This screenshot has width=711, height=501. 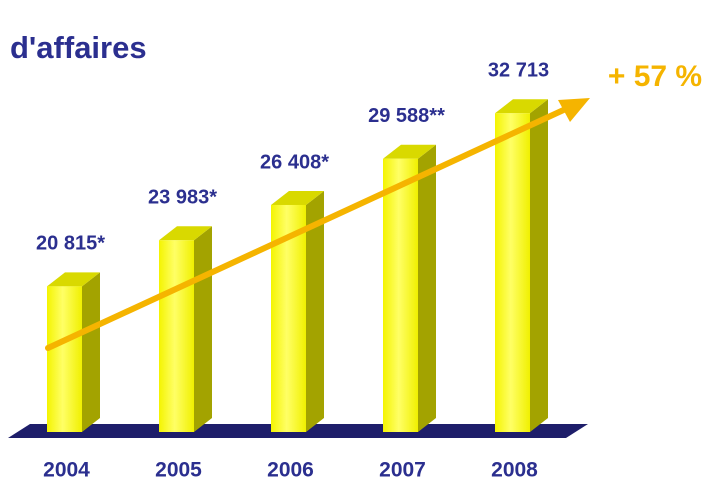 I want to click on value-label: 26 408*, so click(x=294, y=162).